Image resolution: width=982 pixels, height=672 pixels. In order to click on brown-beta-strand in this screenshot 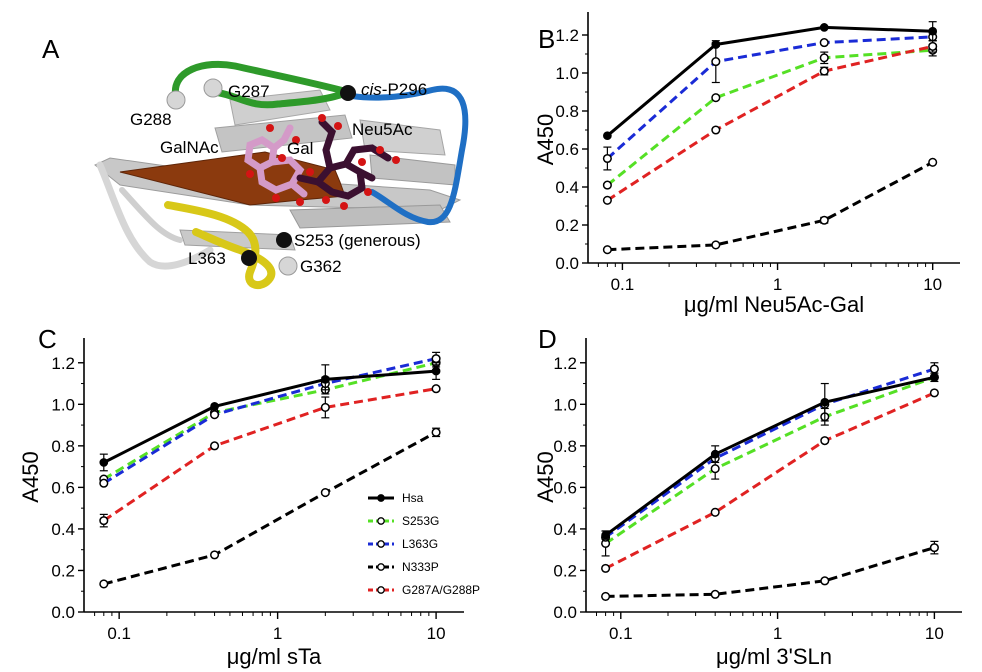, I will do `click(232, 178)`.